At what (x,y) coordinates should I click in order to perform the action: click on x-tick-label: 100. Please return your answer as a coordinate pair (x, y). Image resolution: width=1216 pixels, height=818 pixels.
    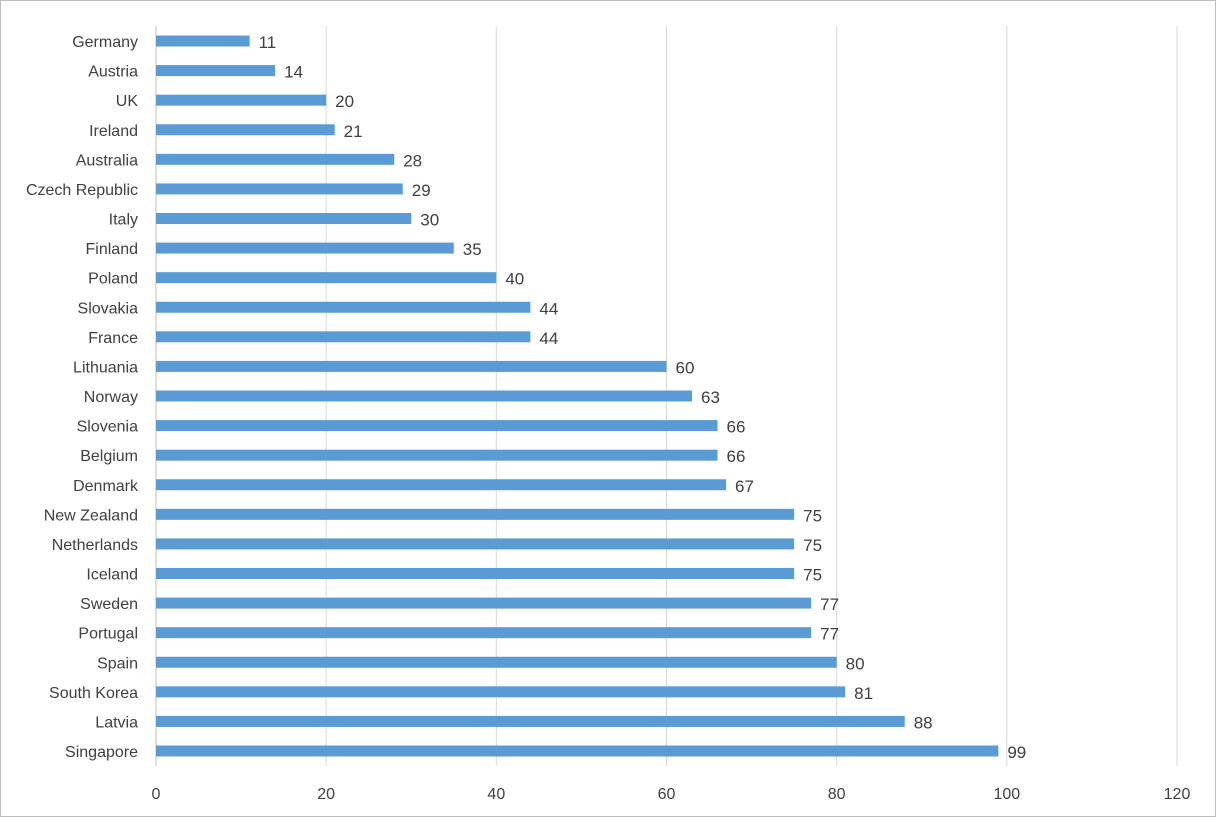
    Looking at the image, I should click on (1006, 794).